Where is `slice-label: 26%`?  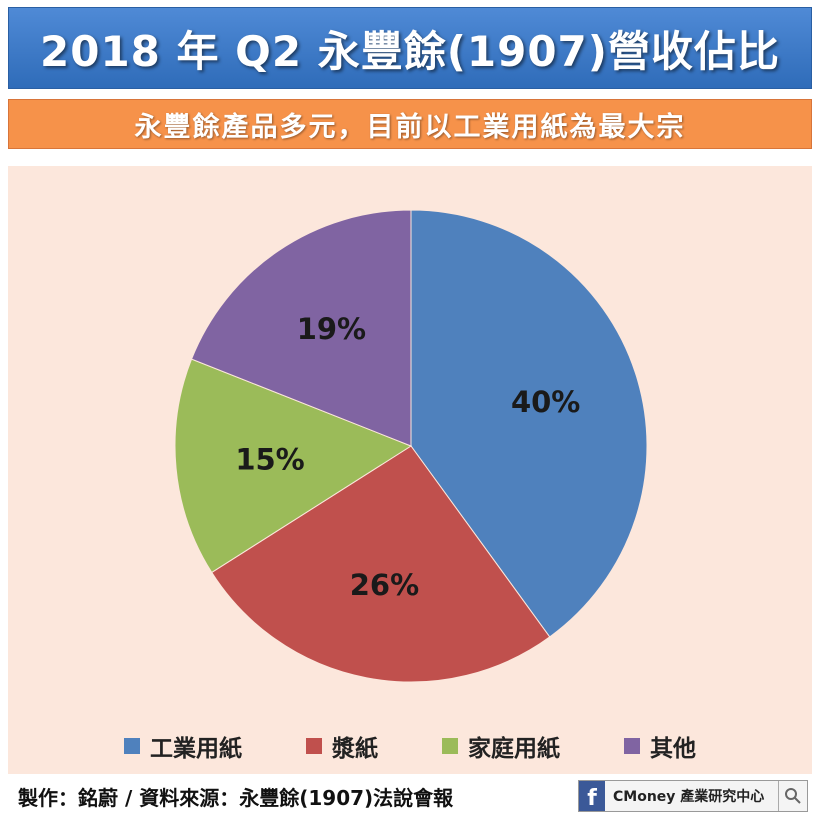
slice-label: 26% is located at coordinates (384, 585).